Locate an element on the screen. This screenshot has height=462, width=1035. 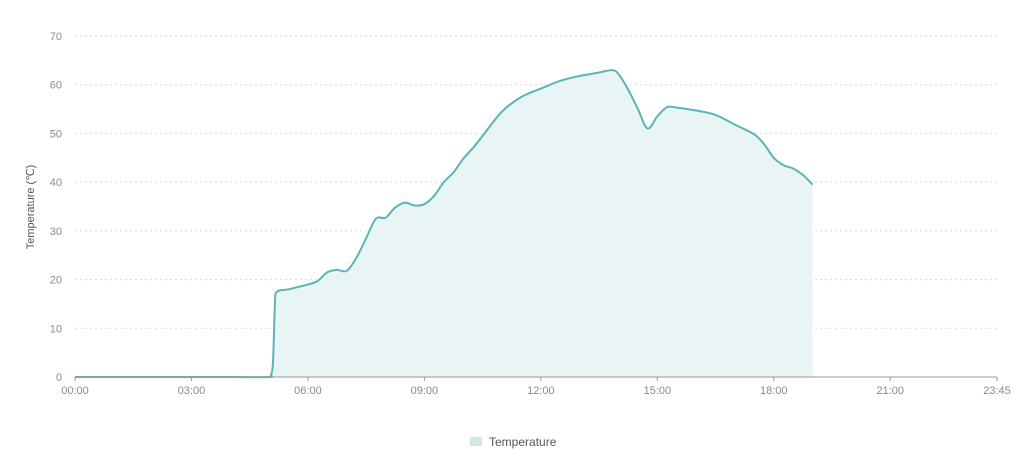
x-tick-label: 23:45 is located at coordinates (997, 391).